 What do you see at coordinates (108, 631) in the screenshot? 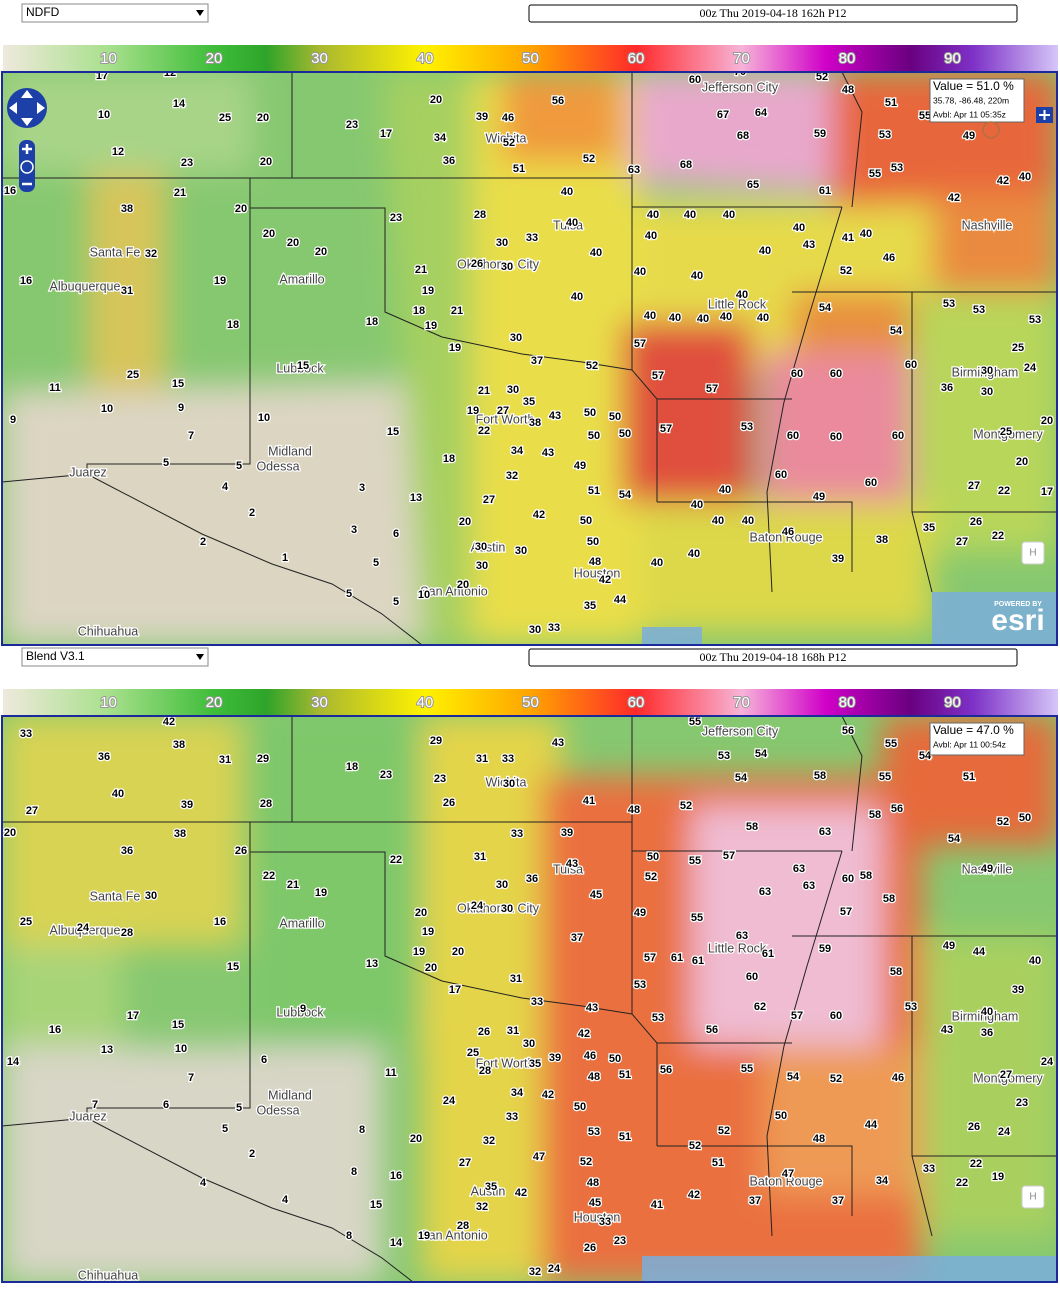
I see `city-label: Chihuahua` at bounding box center [108, 631].